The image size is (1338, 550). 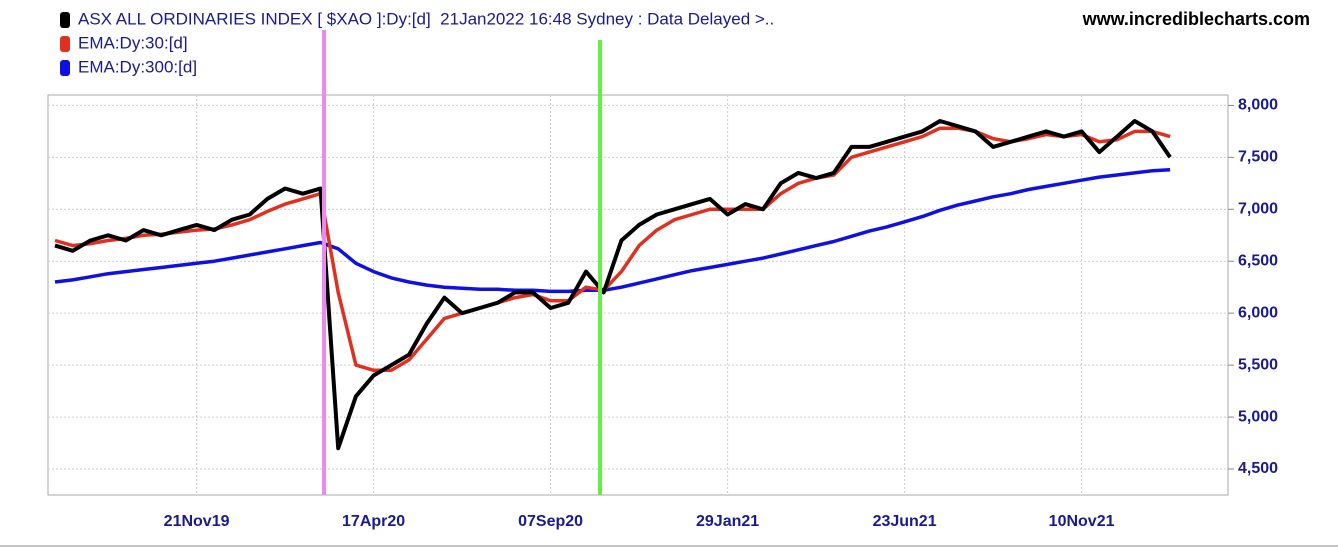 I want to click on y-tick-label: 4,500, so click(x=1258, y=468).